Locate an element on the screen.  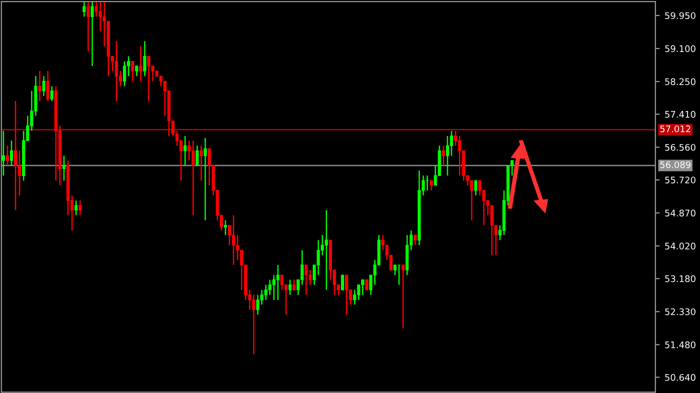
y-tick-label: 59.100 is located at coordinates (680, 48).